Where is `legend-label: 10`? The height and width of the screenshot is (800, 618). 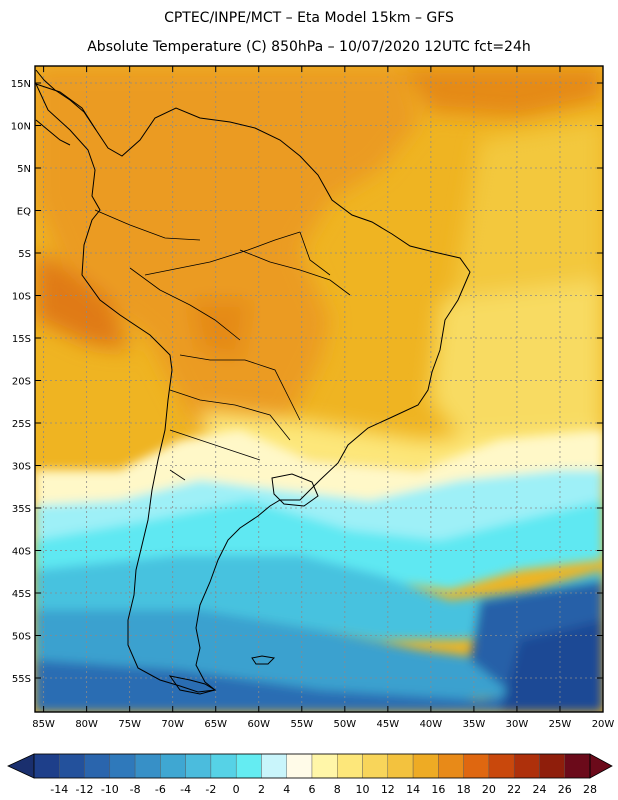
legend-label: 10 is located at coordinates (363, 789).